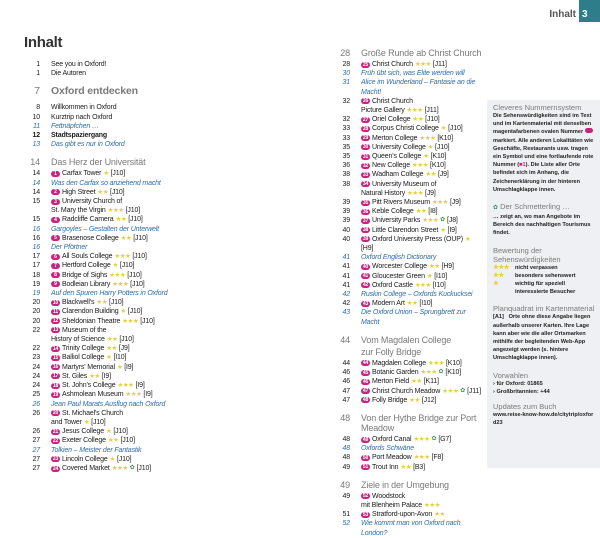  Describe the element at coordinates (130, 459) in the screenshot. I see `toc-entry: 27 23 Lincoln College ★ [J10]` at that location.